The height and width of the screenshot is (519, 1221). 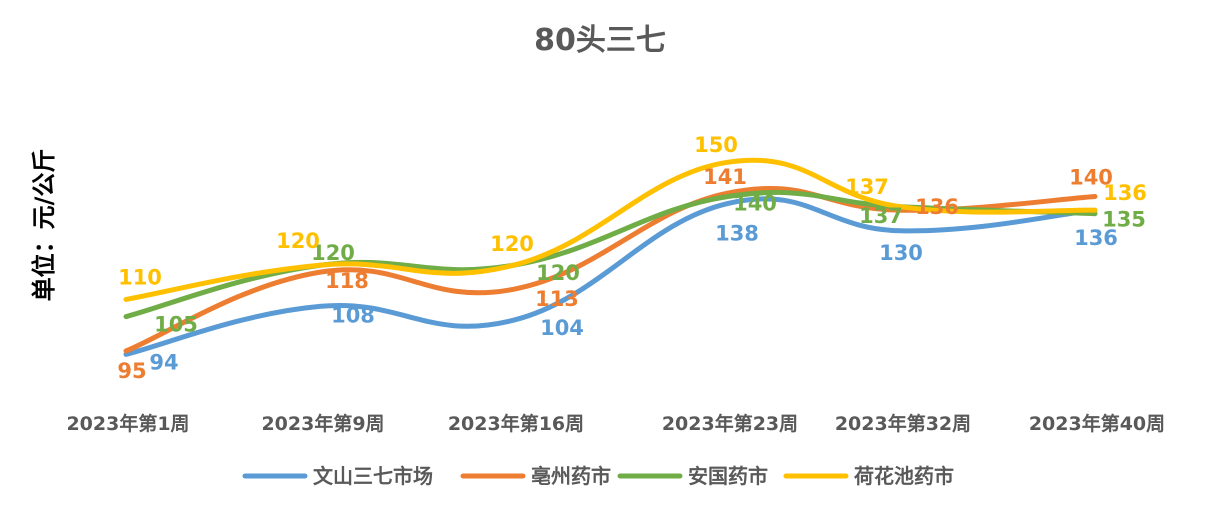 I want to click on legend: 文山三七市场 亳州药市 安国药市 荷花池药市, so click(x=598, y=476).